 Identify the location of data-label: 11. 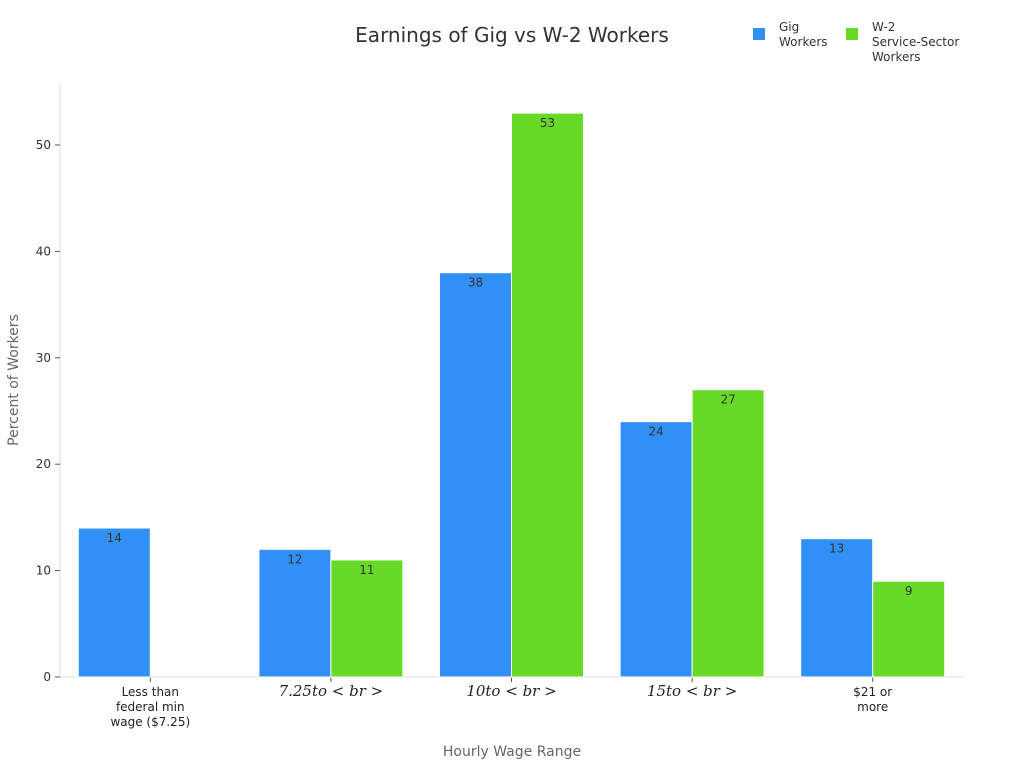
(366, 570).